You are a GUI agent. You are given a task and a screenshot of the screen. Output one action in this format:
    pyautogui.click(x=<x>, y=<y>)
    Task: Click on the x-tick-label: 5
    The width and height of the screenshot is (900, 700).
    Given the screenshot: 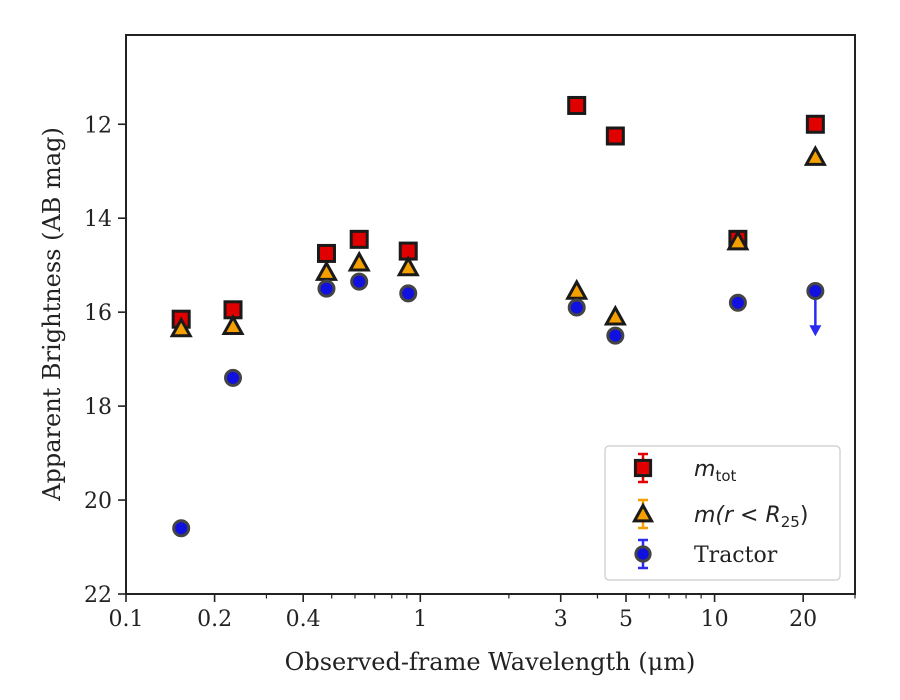 What is the action you would take?
    pyautogui.click(x=626, y=619)
    